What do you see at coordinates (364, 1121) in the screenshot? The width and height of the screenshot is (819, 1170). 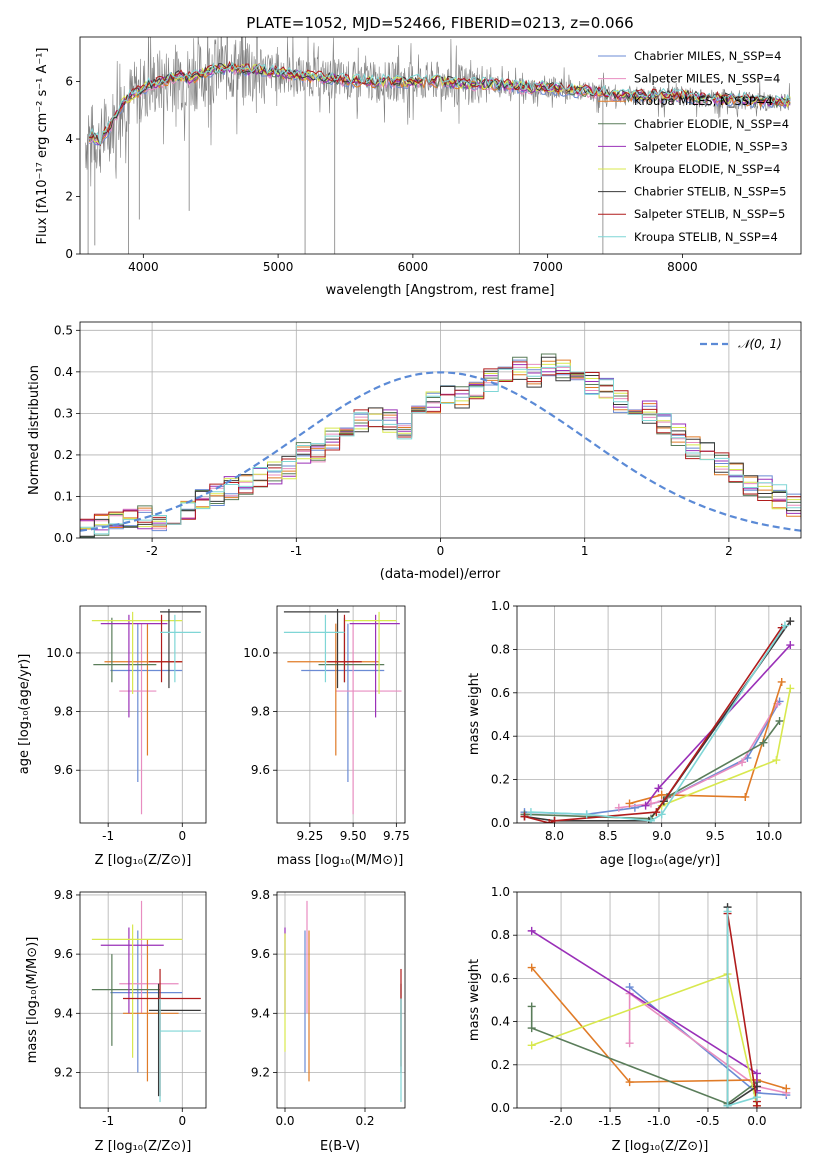 I see `x-tick-label: 0.2` at bounding box center [364, 1121].